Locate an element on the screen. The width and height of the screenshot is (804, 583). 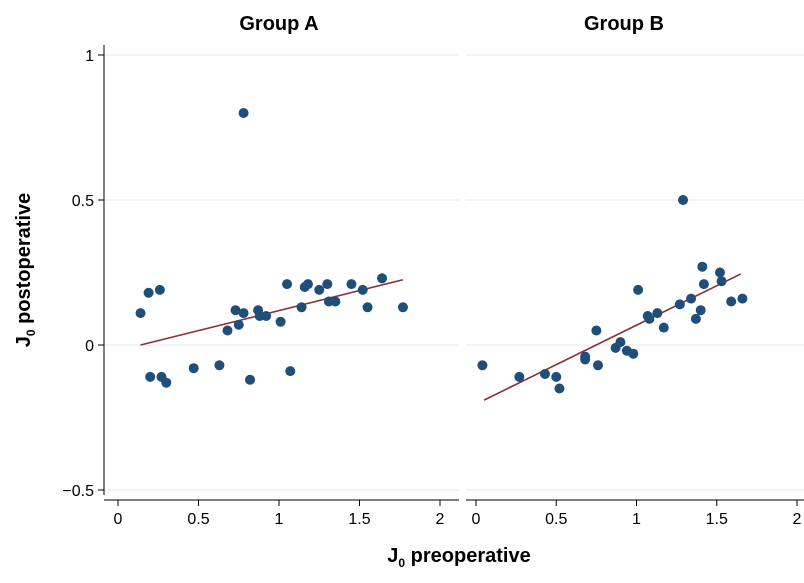
y-tick-label-2: 0.5 is located at coordinates (83, 201).